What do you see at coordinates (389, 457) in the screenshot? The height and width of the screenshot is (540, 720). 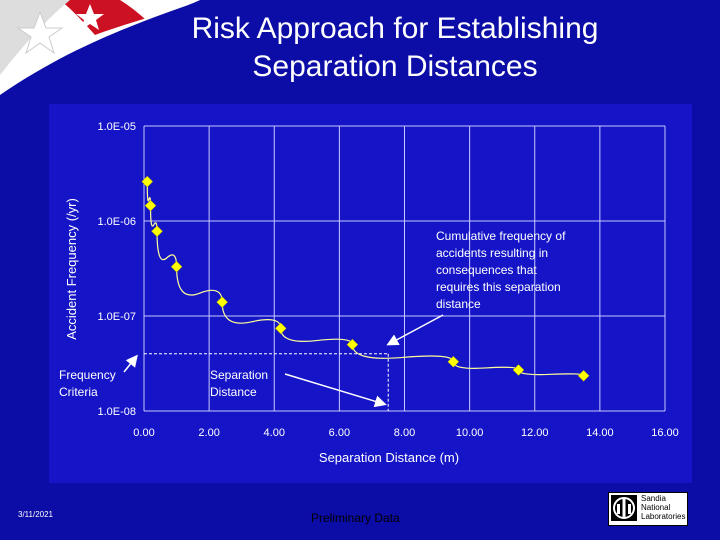 I see `x-axis-label: Separation Distance (m)` at bounding box center [389, 457].